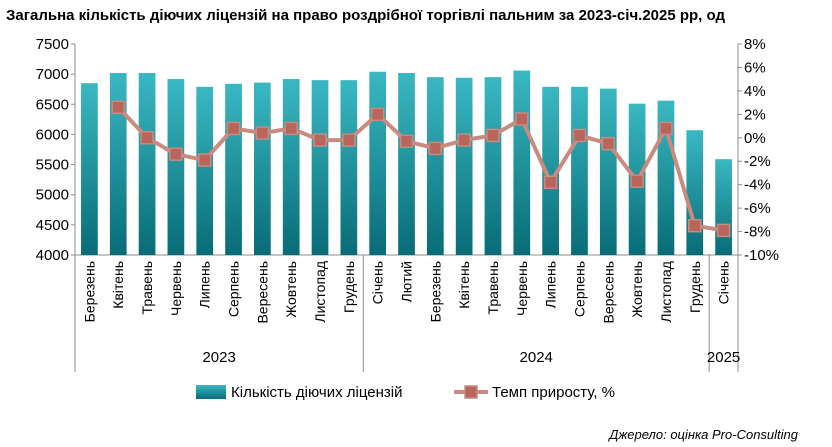 The image size is (832, 447). I want to click on left-tick-label: 4000, so click(52, 255).